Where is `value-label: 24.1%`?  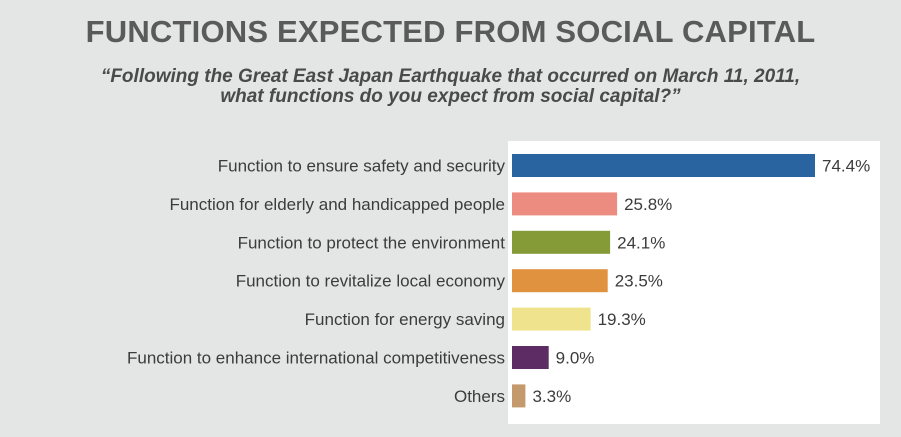 value-label: 24.1% is located at coordinates (641, 242).